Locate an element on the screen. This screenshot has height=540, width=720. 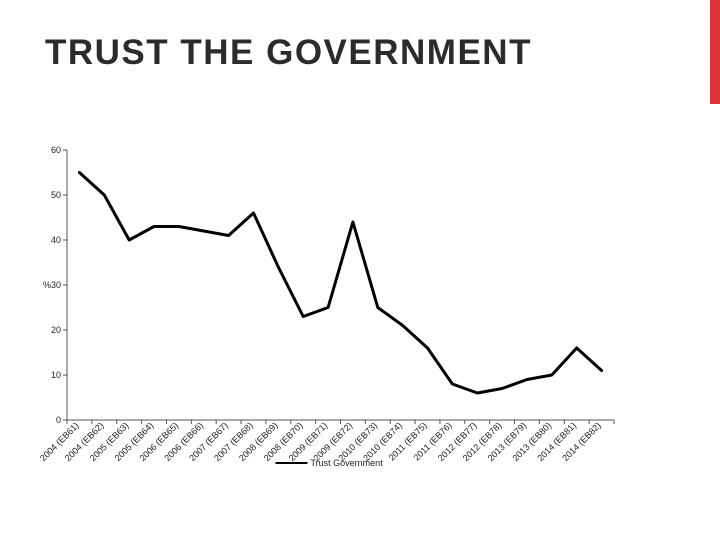
y-axis-ticks: 0 10 20 %30 40 50 60 is located at coordinates (55, 285).